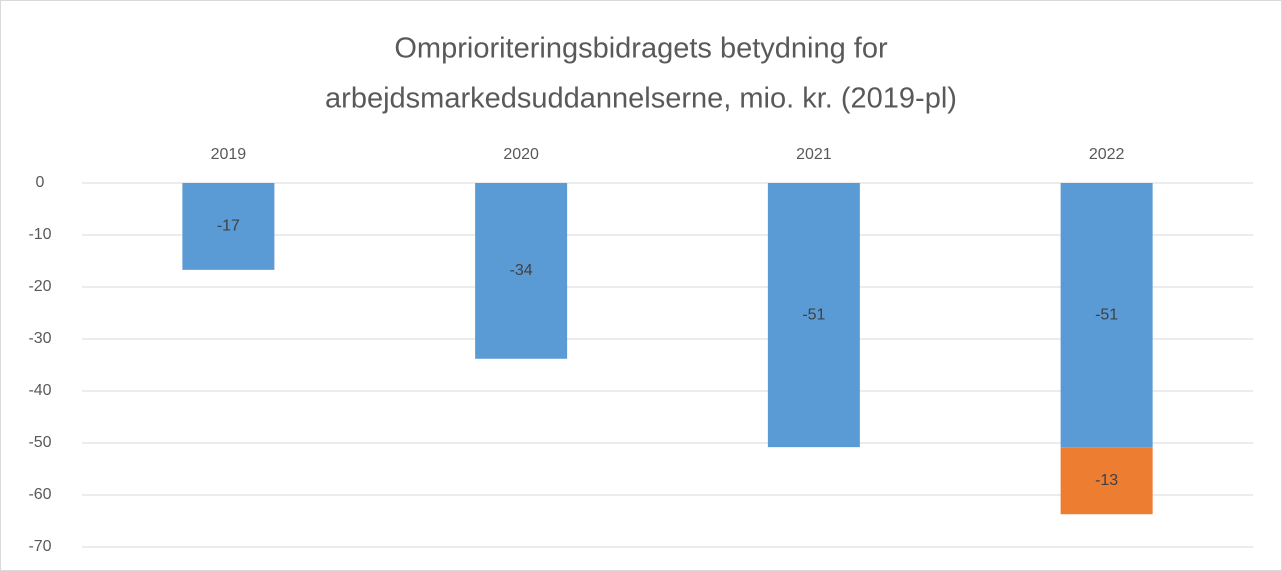  What do you see at coordinates (39, 546) in the screenshot?
I see `y-tick-label: -70` at bounding box center [39, 546].